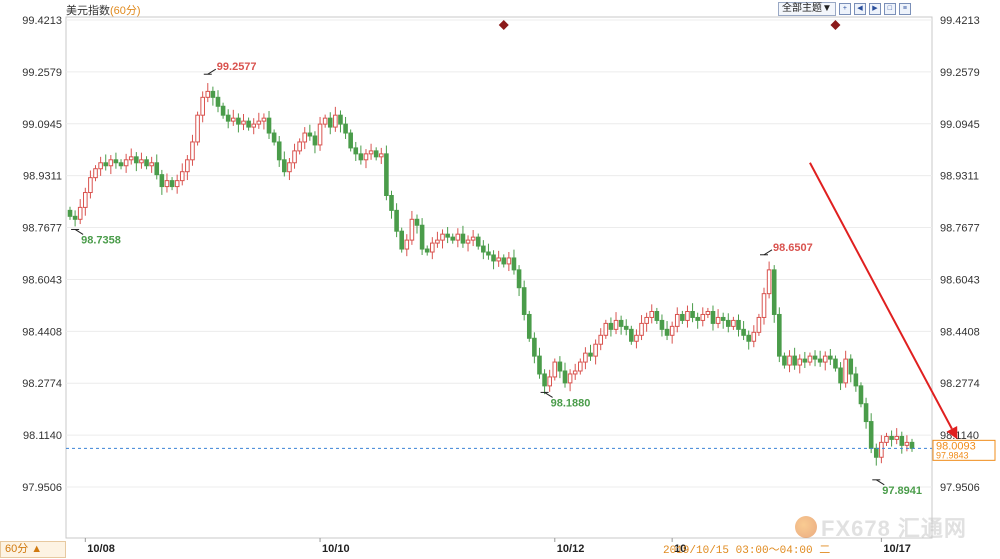 The image size is (1000, 559). Describe the element at coordinates (960, 229) in the screenshot. I see `y-tick-label-right: 98.7677` at that location.